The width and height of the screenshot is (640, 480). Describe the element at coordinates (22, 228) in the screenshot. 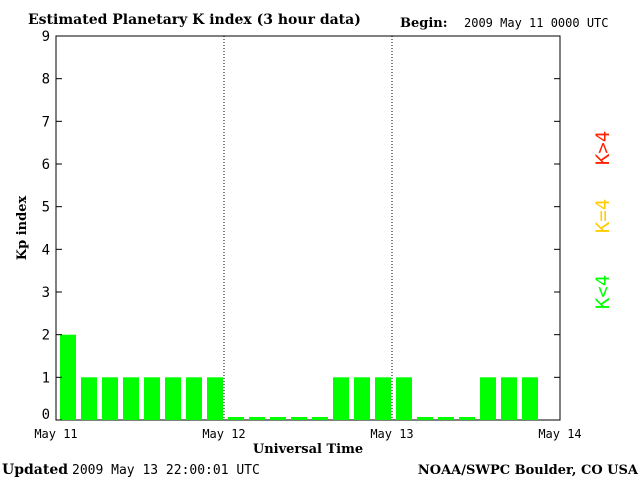

I see `y-axis-label: Kp index` at that location.